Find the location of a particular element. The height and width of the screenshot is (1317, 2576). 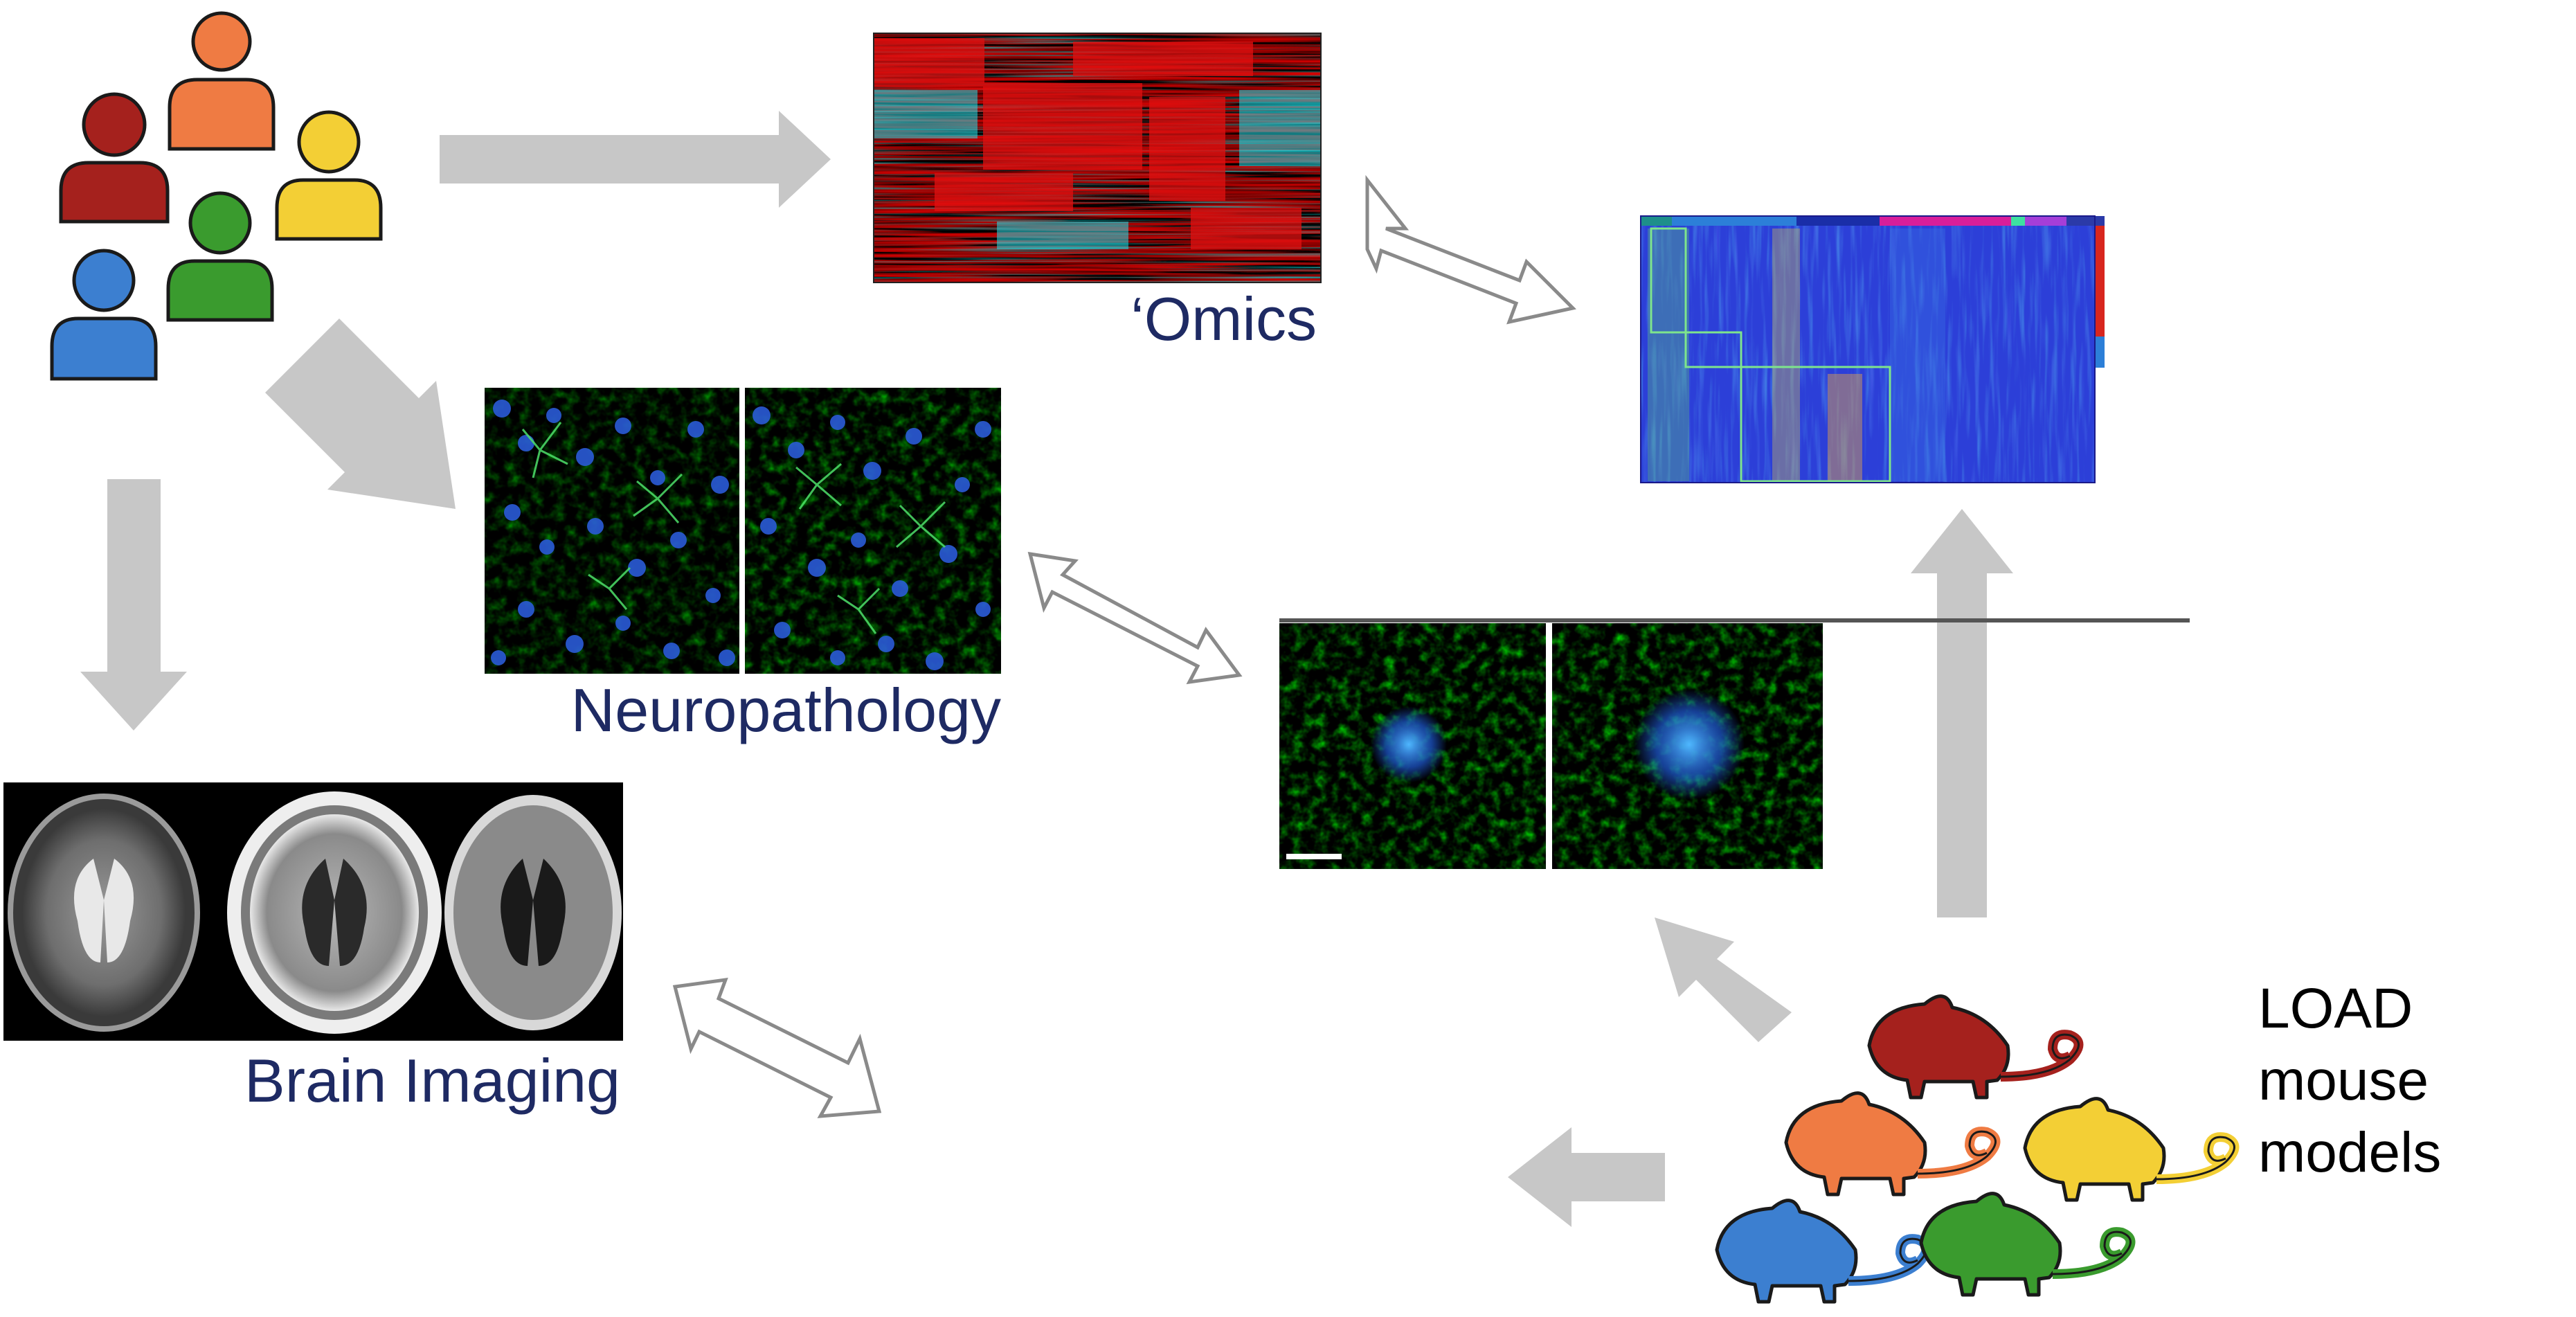

load-mouse-models-label: LOAD mouse models is located at coordinates (2349, 1081).